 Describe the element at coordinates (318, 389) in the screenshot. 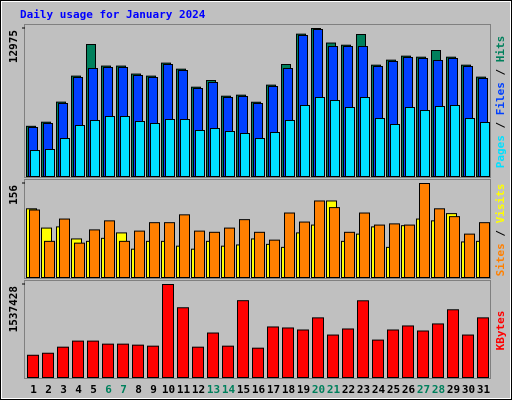

I see `x-tick-label: 20` at that location.